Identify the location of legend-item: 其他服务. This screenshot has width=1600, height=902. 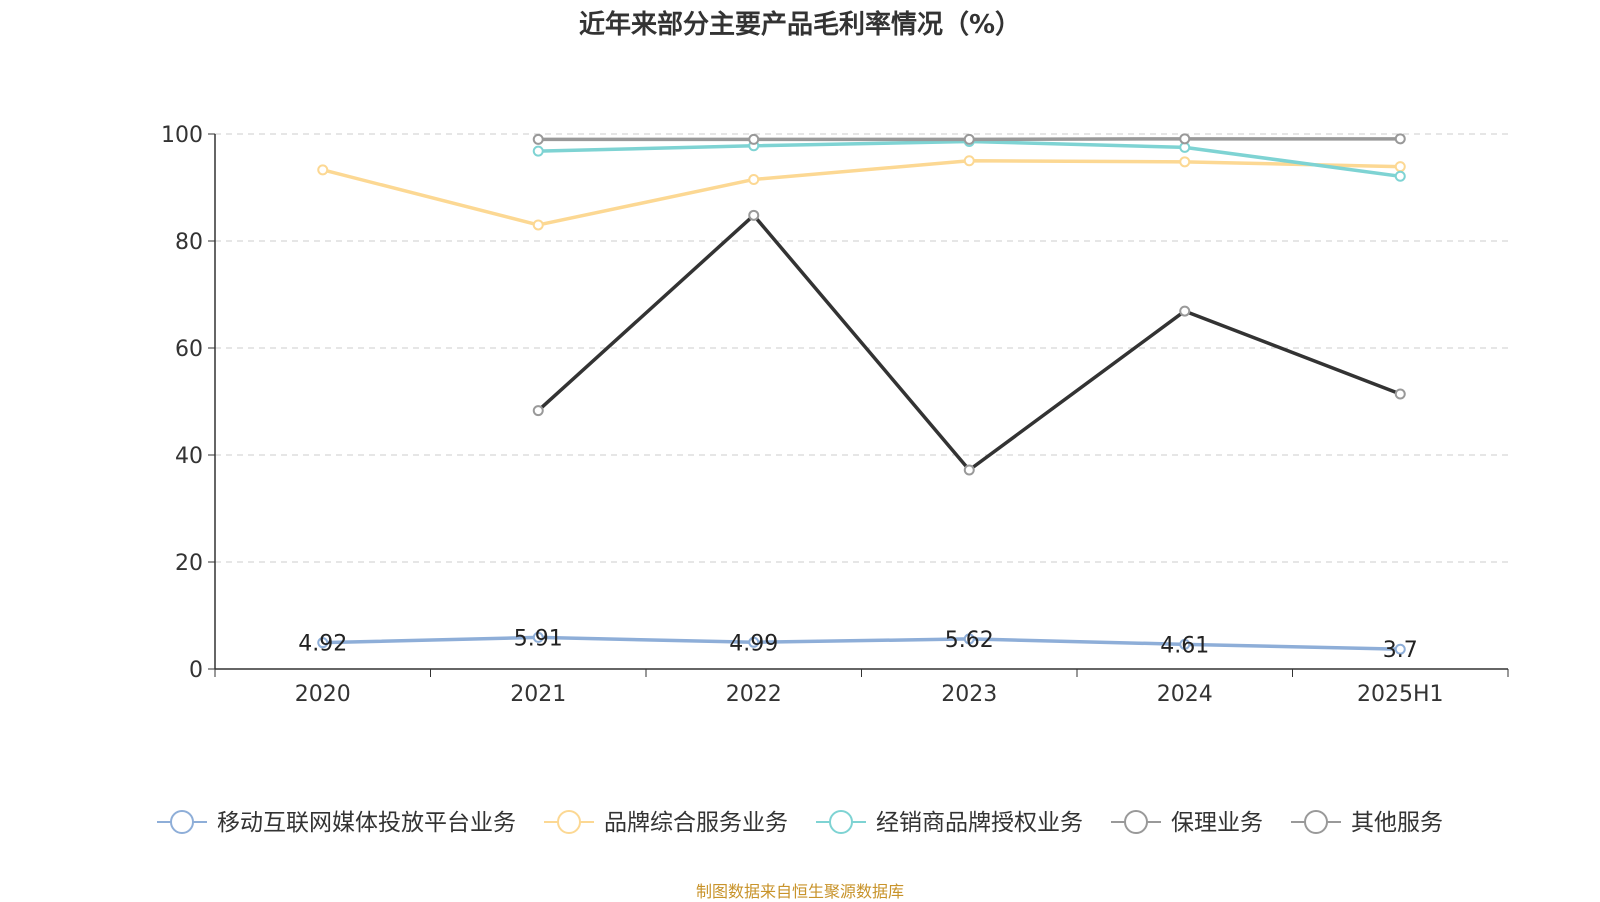
(1367, 823).